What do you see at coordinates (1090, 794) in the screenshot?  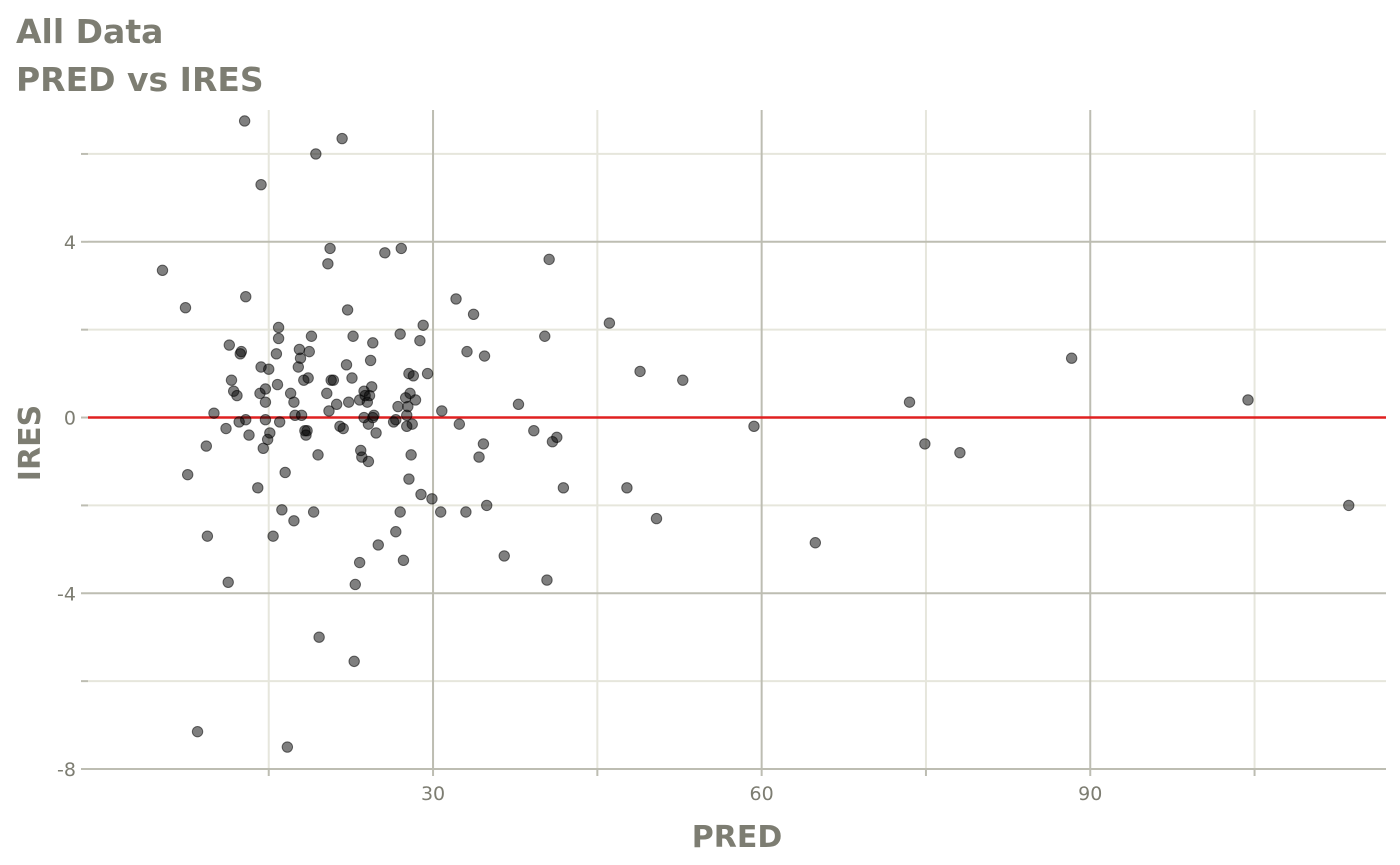 I see `x-tick-label: 90` at bounding box center [1090, 794].